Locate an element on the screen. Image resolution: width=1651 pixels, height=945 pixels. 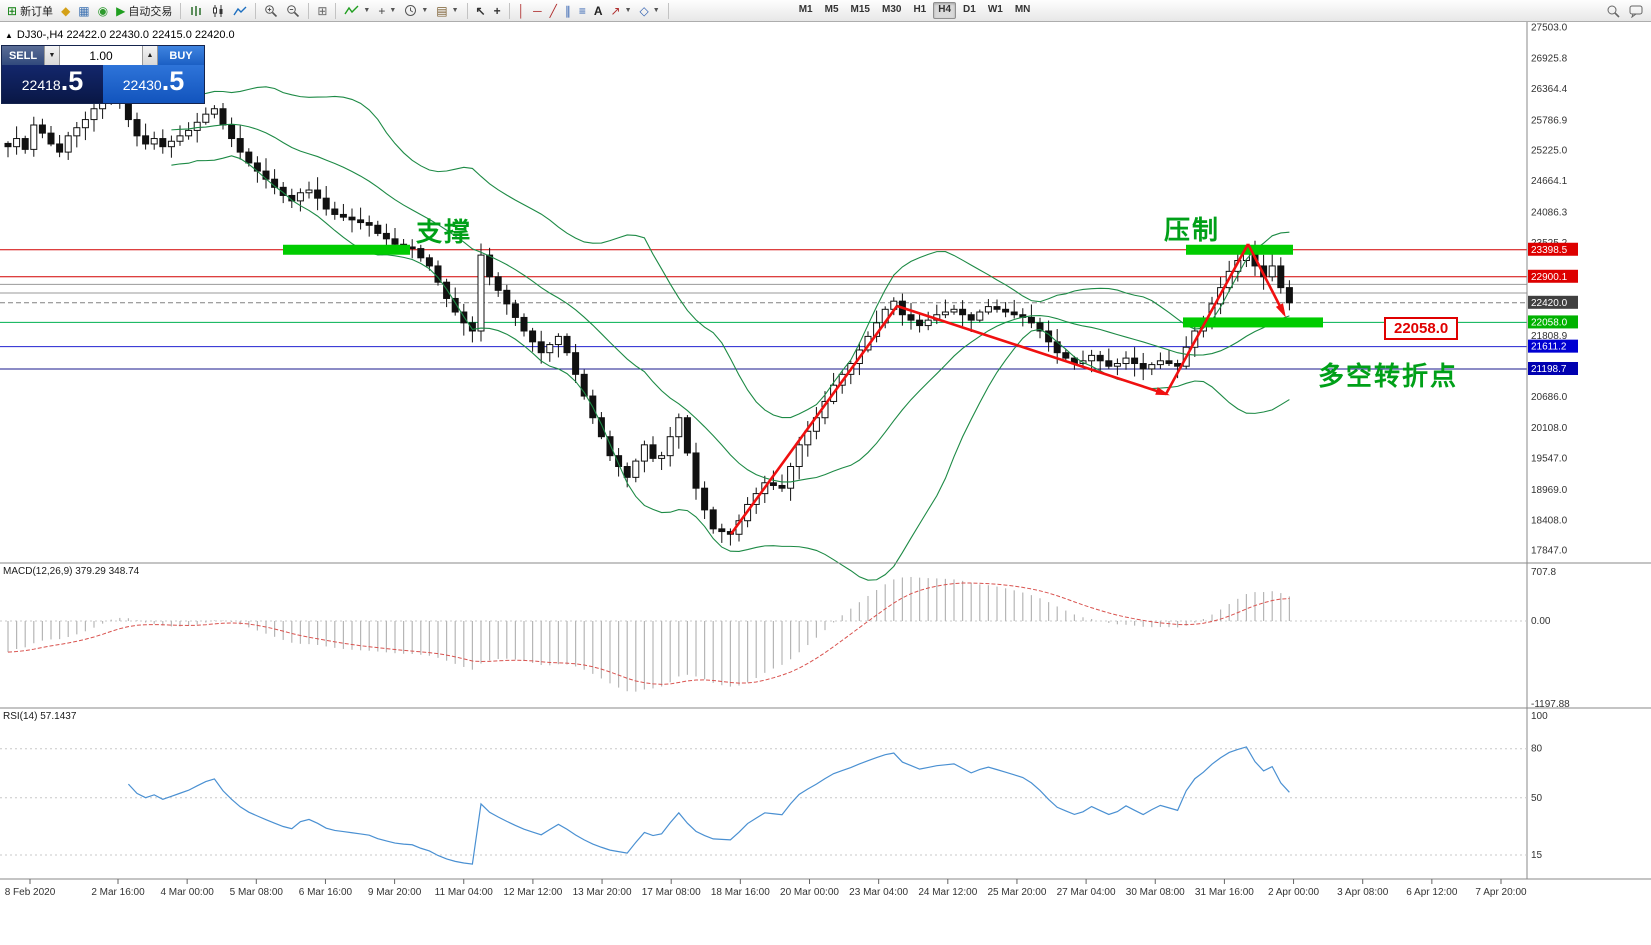
fibonacci-button: ≡ is located at coordinates (582, 10).